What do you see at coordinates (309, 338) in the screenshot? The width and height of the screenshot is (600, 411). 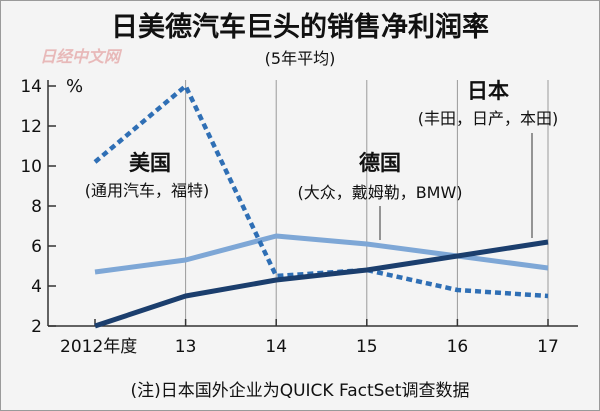 I see `x-tick-labels: 2012年度 13 14 15 16 17` at bounding box center [309, 338].